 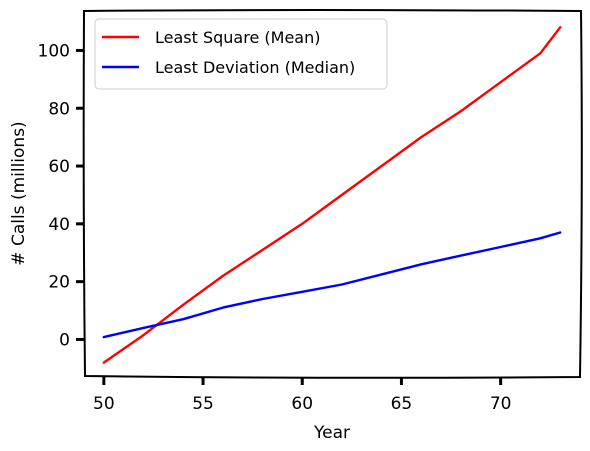 I want to click on y-tick-label-80: 80, so click(x=59, y=109).